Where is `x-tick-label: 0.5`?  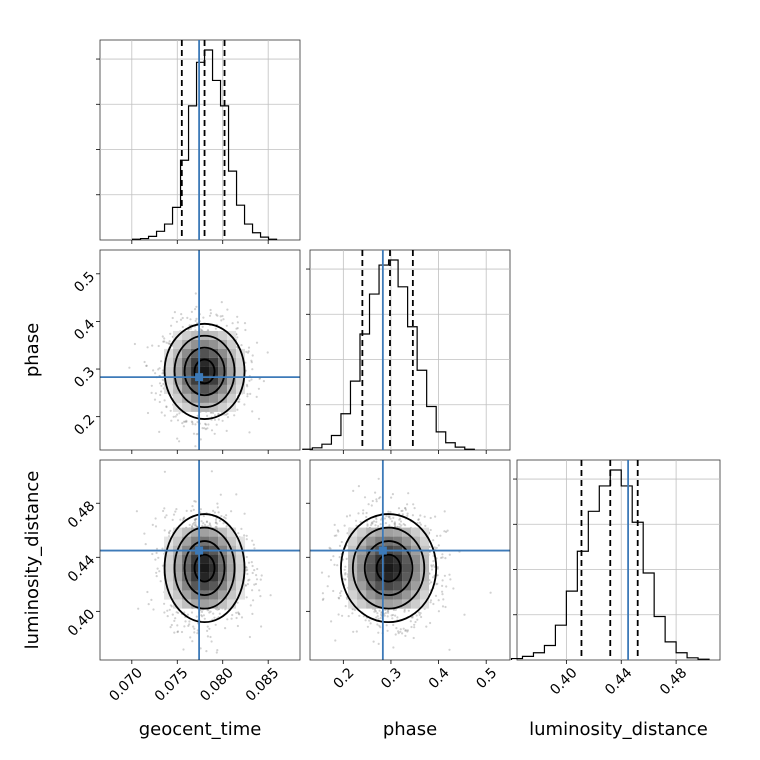 x-tick-label: 0.5 is located at coordinates (486, 678).